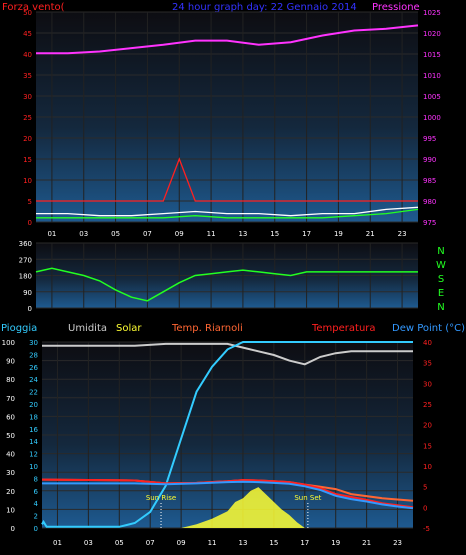 This screenshot has height=555, width=466. I want to click on p1-x-tick-label: 05, so click(115, 234).